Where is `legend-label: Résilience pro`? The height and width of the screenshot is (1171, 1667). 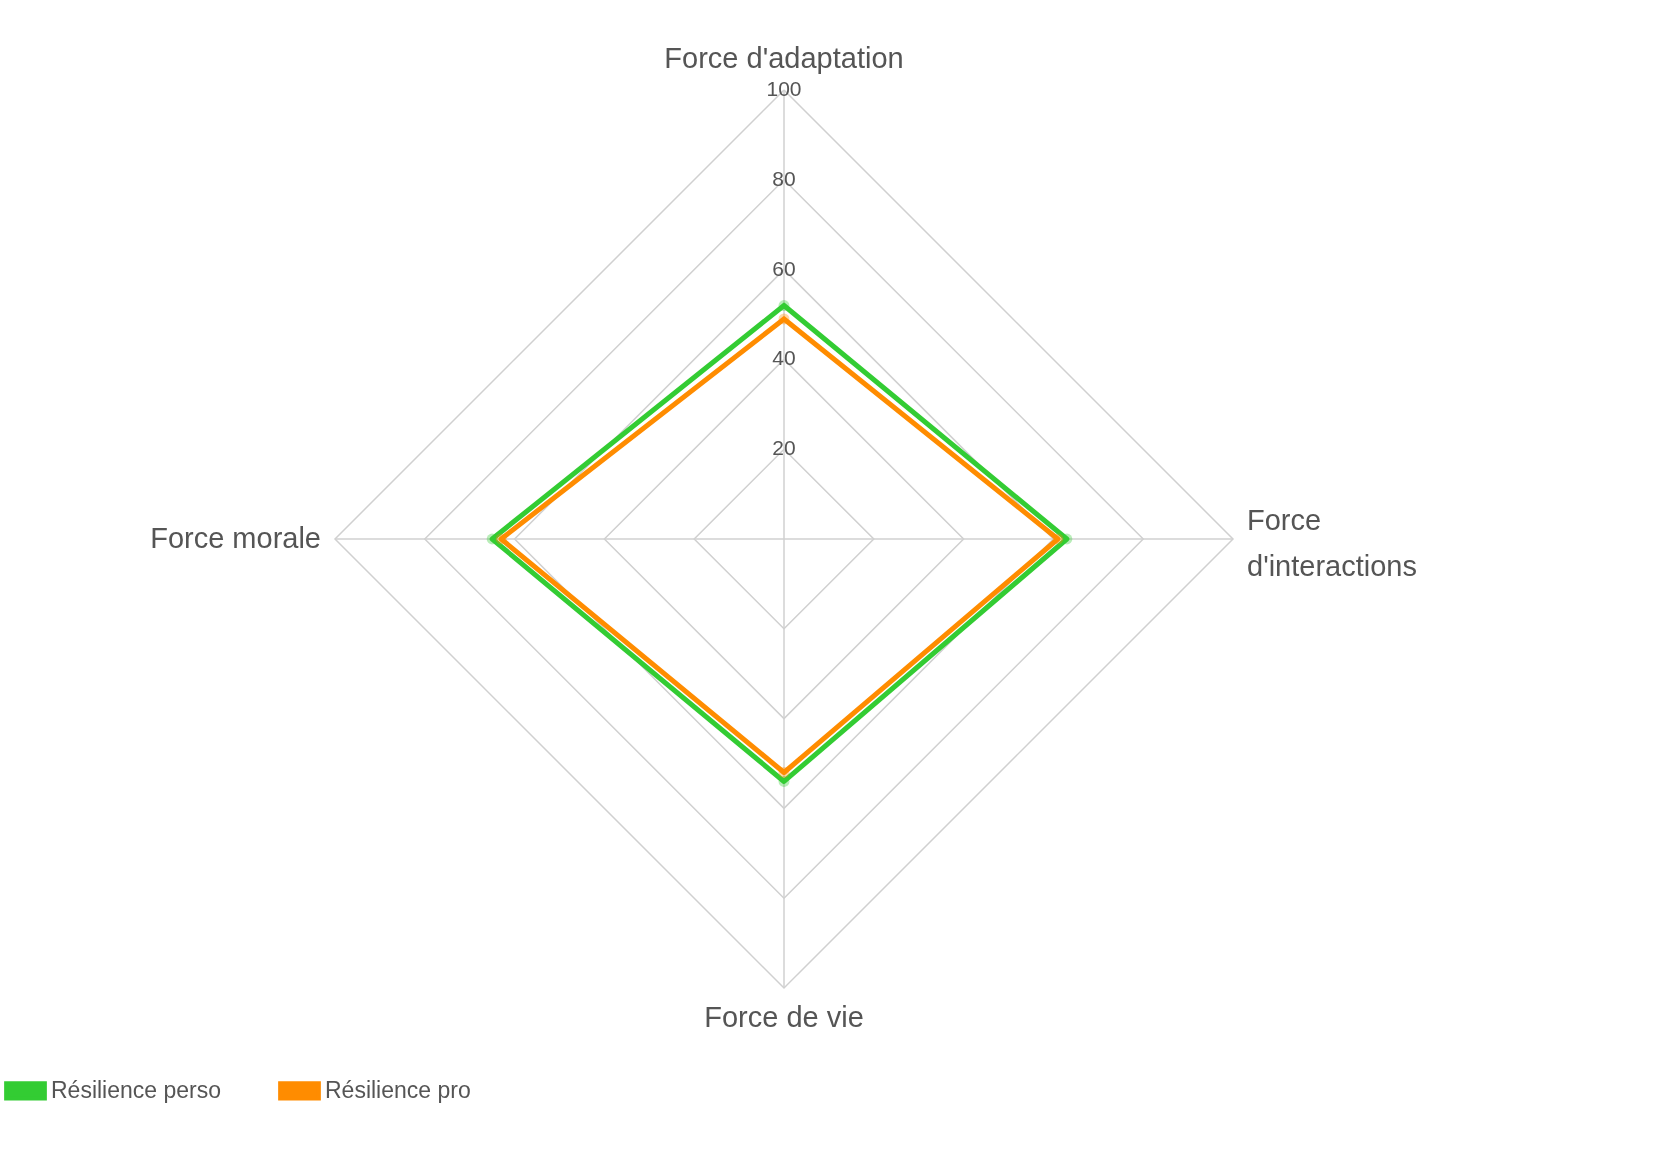
legend-label: Résilience pro is located at coordinates (398, 1089).